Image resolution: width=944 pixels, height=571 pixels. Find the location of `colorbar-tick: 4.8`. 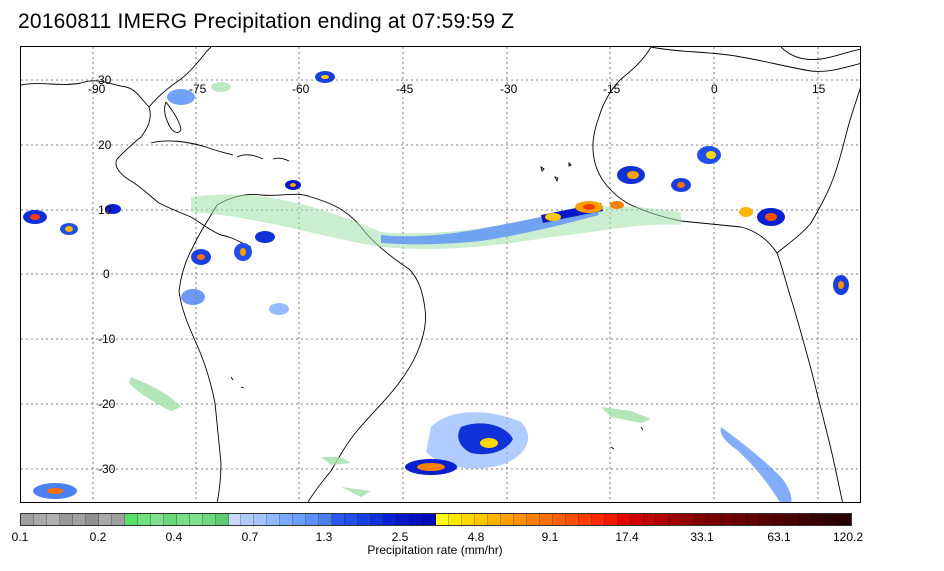

colorbar-tick: 4.8 is located at coordinates (476, 537).